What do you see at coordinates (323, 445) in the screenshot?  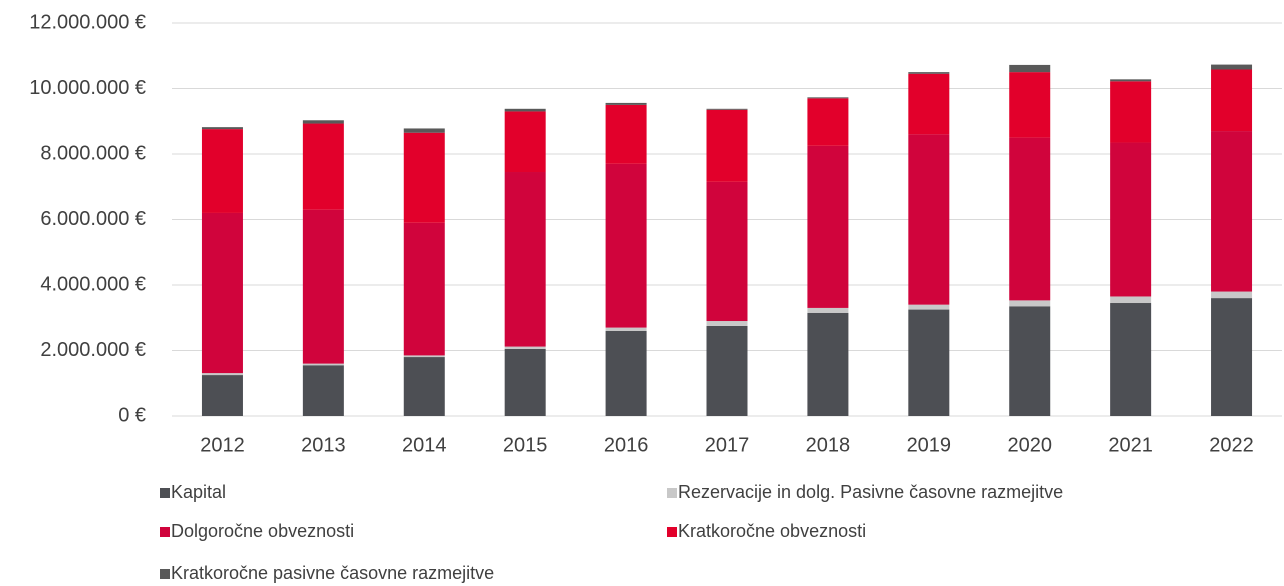 I see `x-tick-label: 2013` at bounding box center [323, 445].